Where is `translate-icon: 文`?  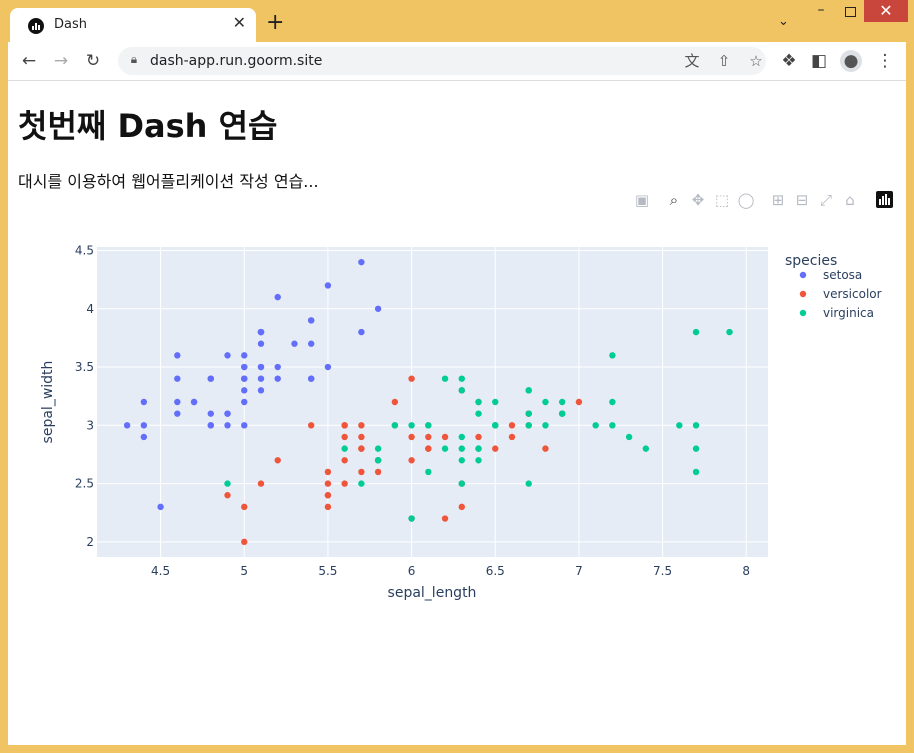 translate-icon: 文 is located at coordinates (692, 61).